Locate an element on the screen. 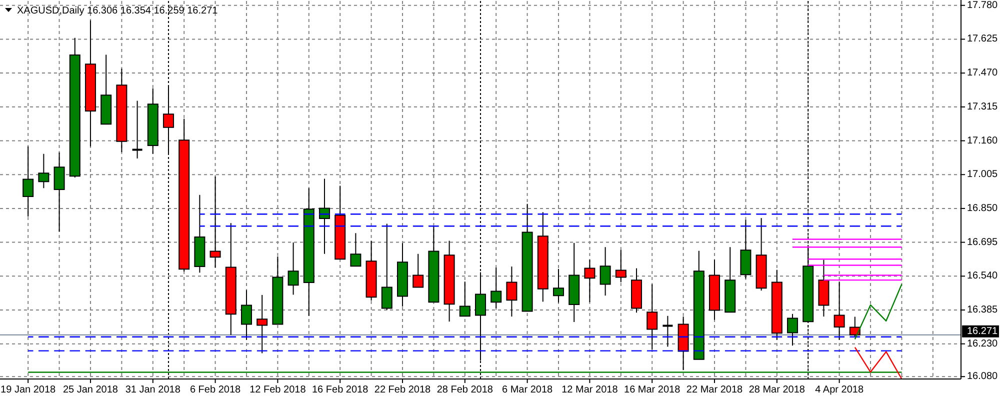 Image resolution: width=1000 pixels, height=400 pixels. y-tick-label: 17.625 is located at coordinates (982, 39).